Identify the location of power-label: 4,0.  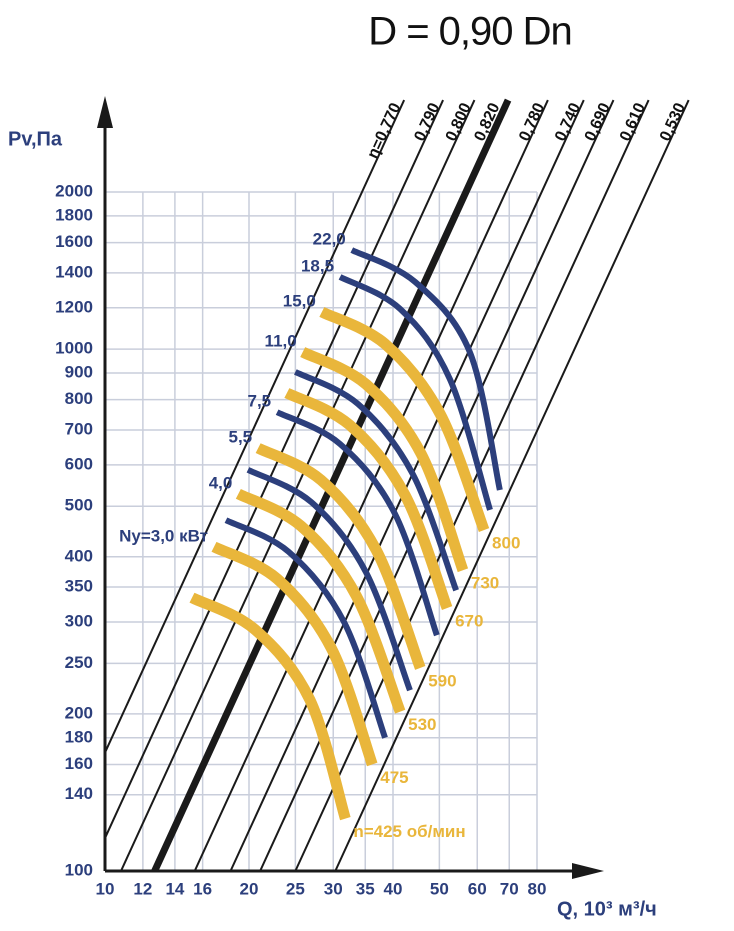
(221, 482).